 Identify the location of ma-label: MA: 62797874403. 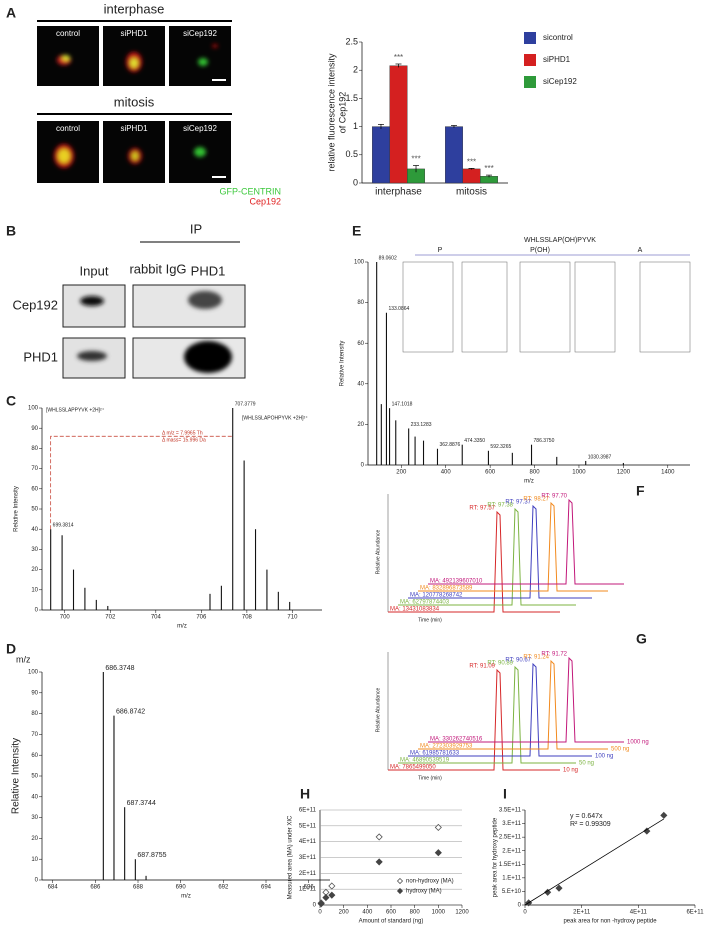
(425, 603).